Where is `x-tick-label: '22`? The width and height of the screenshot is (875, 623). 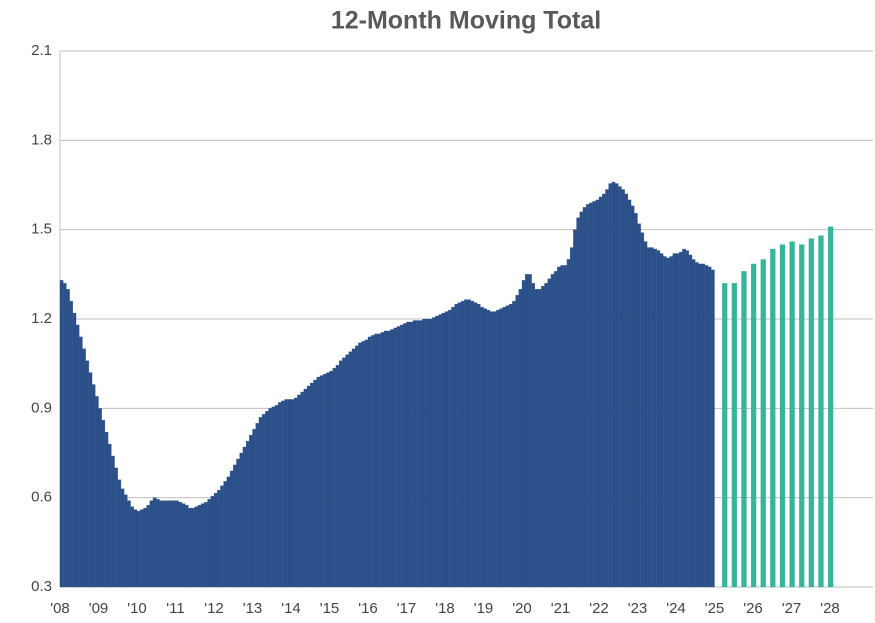
x-tick-label: '22 is located at coordinates (599, 608).